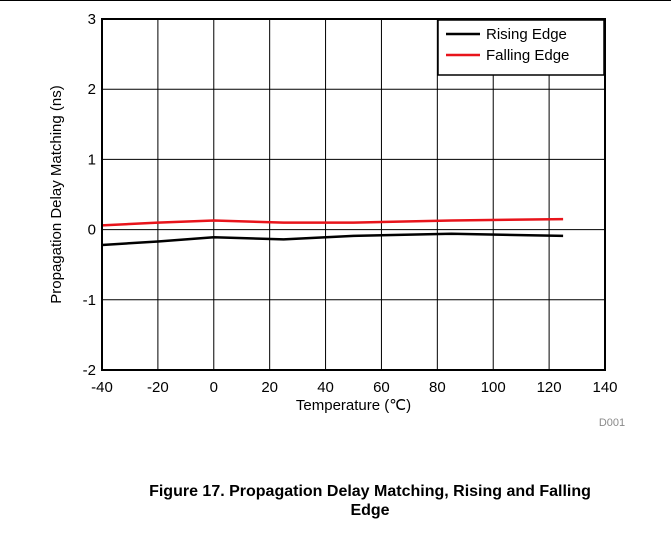 This screenshot has height=535, width=671. I want to click on x-tick-label: 20, so click(269, 387).